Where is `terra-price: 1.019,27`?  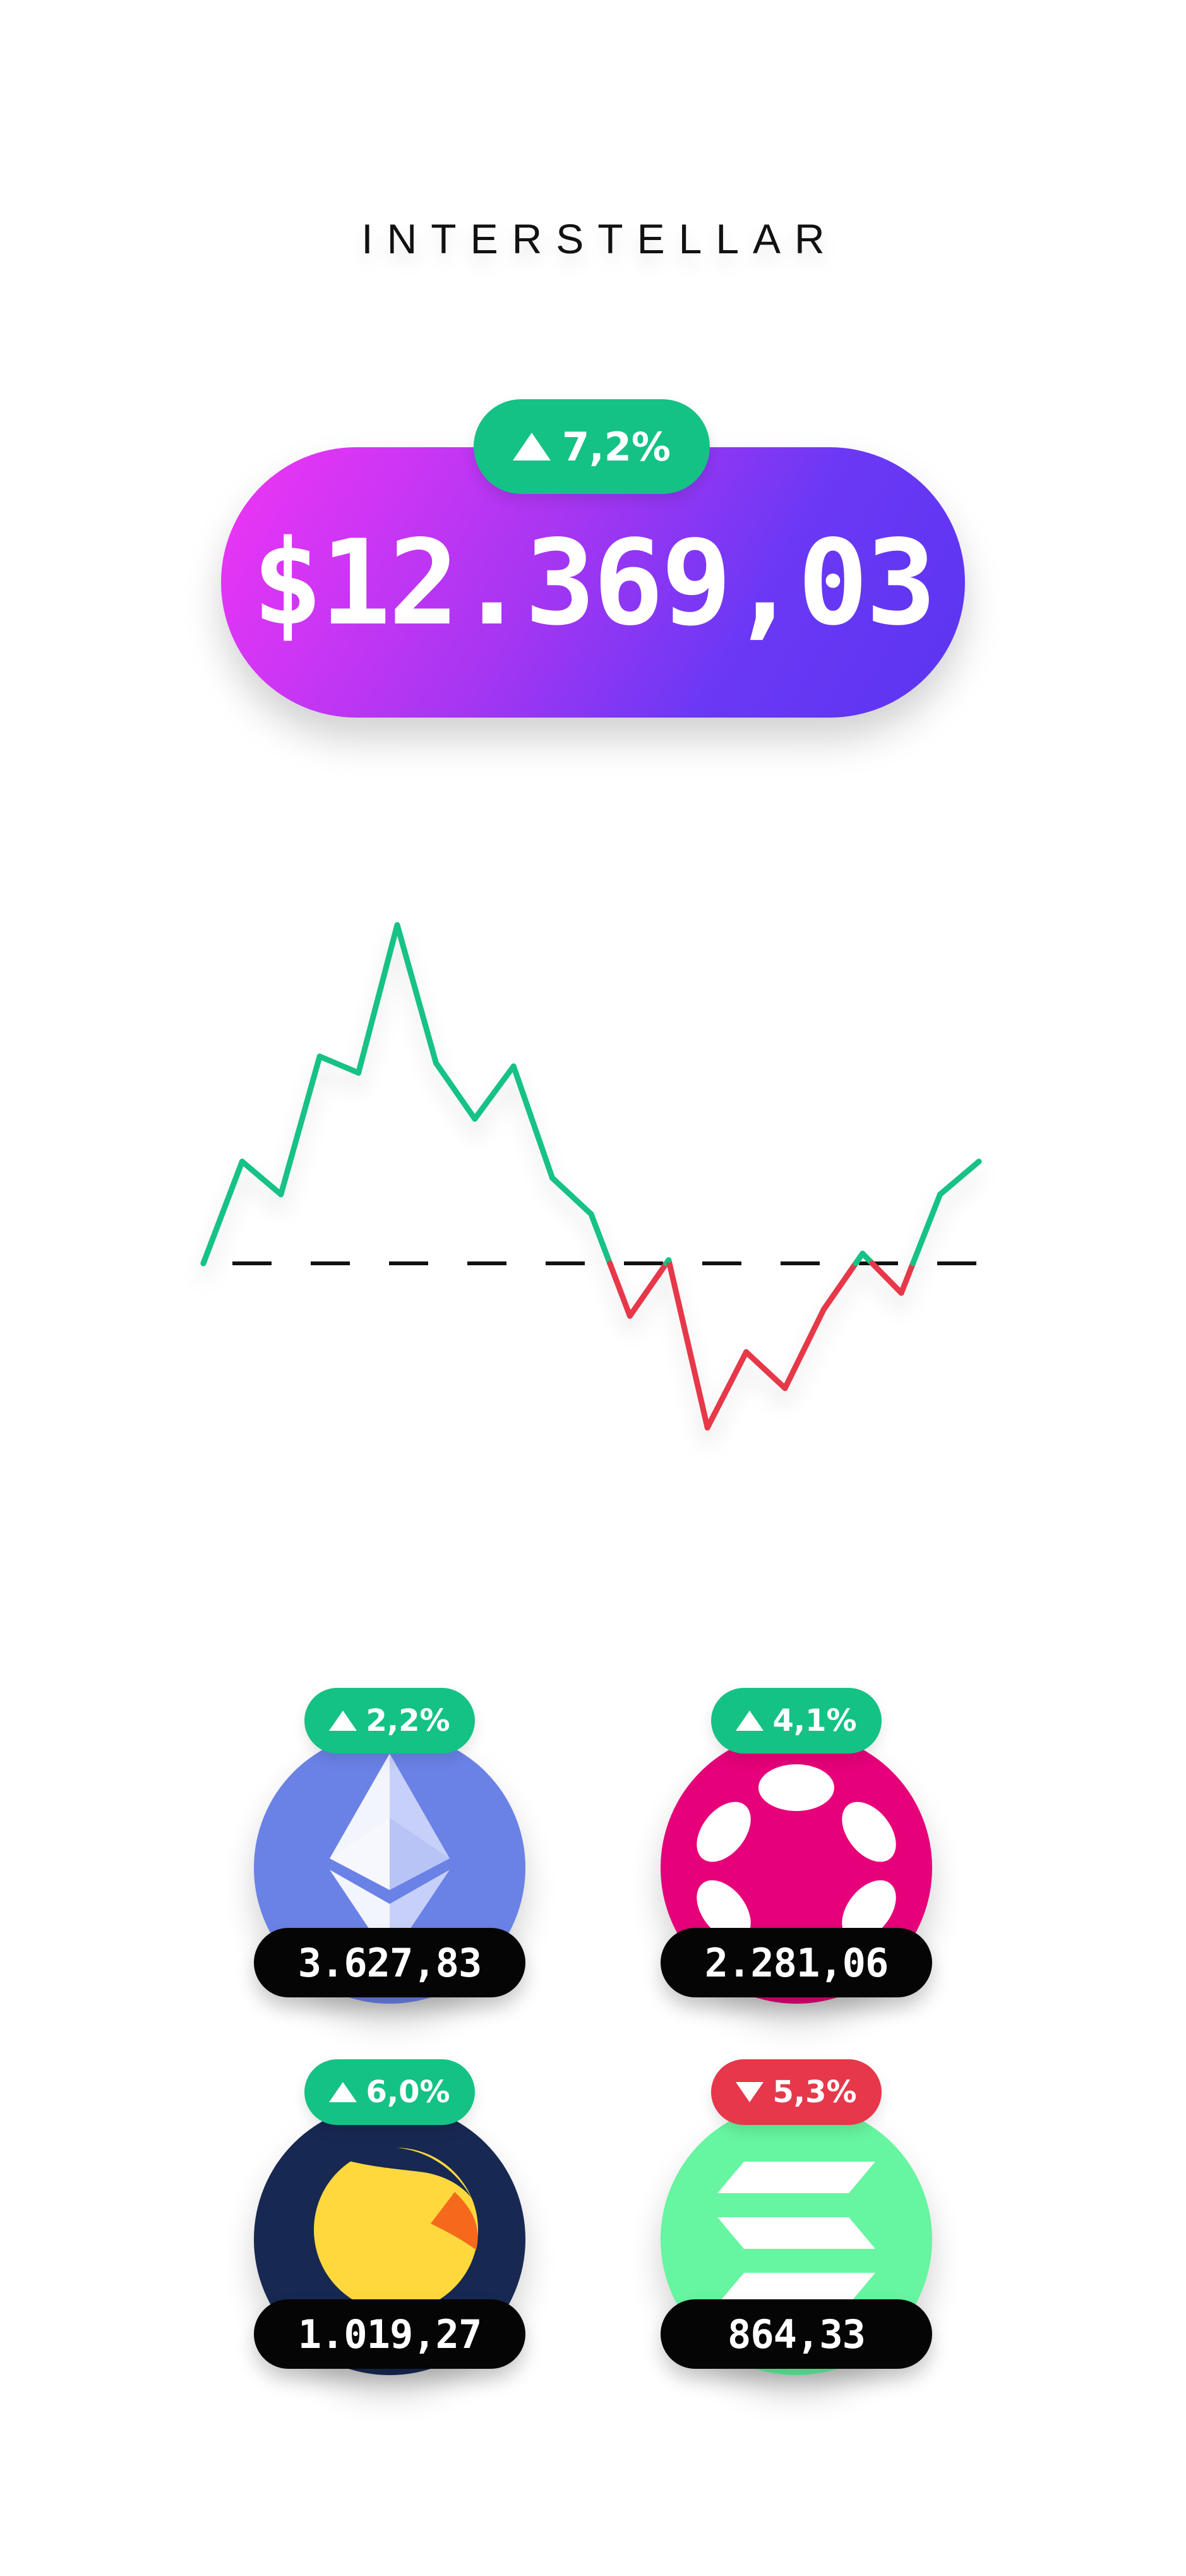 terra-price: 1.019,27 is located at coordinates (389, 2334).